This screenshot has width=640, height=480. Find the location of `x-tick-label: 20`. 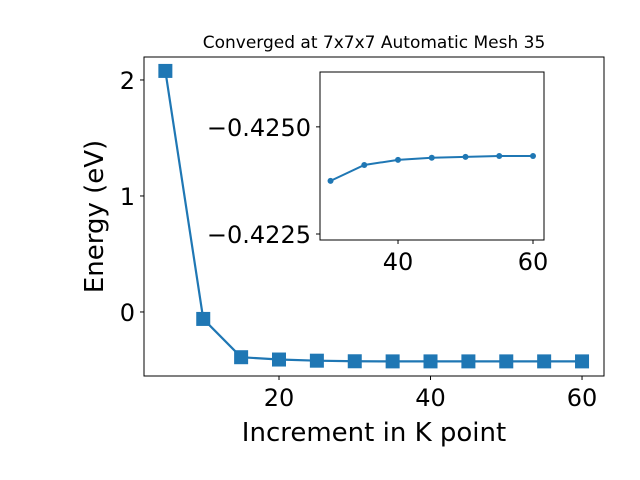

x-tick-label: 20 is located at coordinates (279, 398).